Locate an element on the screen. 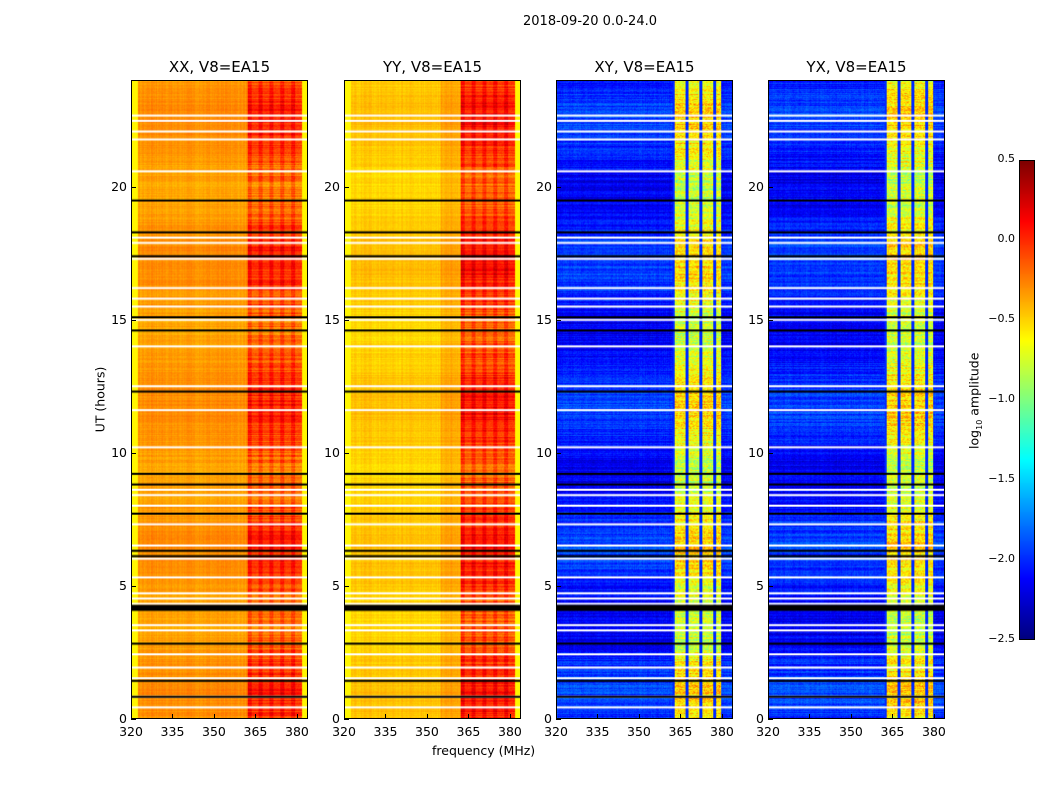 This screenshot has height=800, width=1050. panel-title: YX, V8=EA15 is located at coordinates (856, 67).